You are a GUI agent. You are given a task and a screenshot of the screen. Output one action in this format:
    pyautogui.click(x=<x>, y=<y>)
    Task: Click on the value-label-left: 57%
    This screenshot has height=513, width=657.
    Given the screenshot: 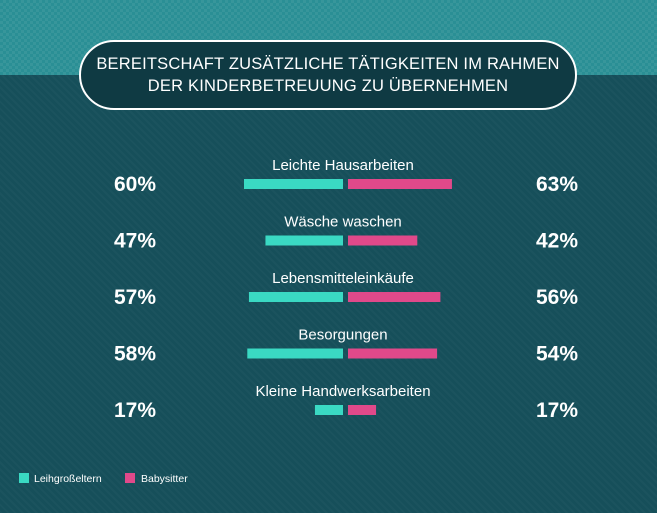 What is the action you would take?
    pyautogui.click(x=135, y=297)
    